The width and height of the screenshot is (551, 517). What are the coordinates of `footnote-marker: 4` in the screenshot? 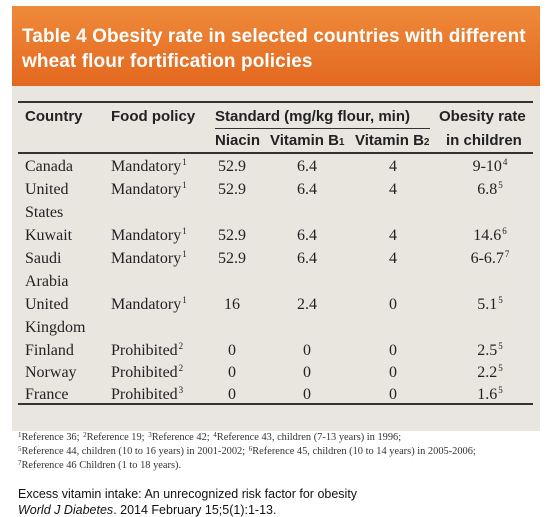 It's located at (505, 162).